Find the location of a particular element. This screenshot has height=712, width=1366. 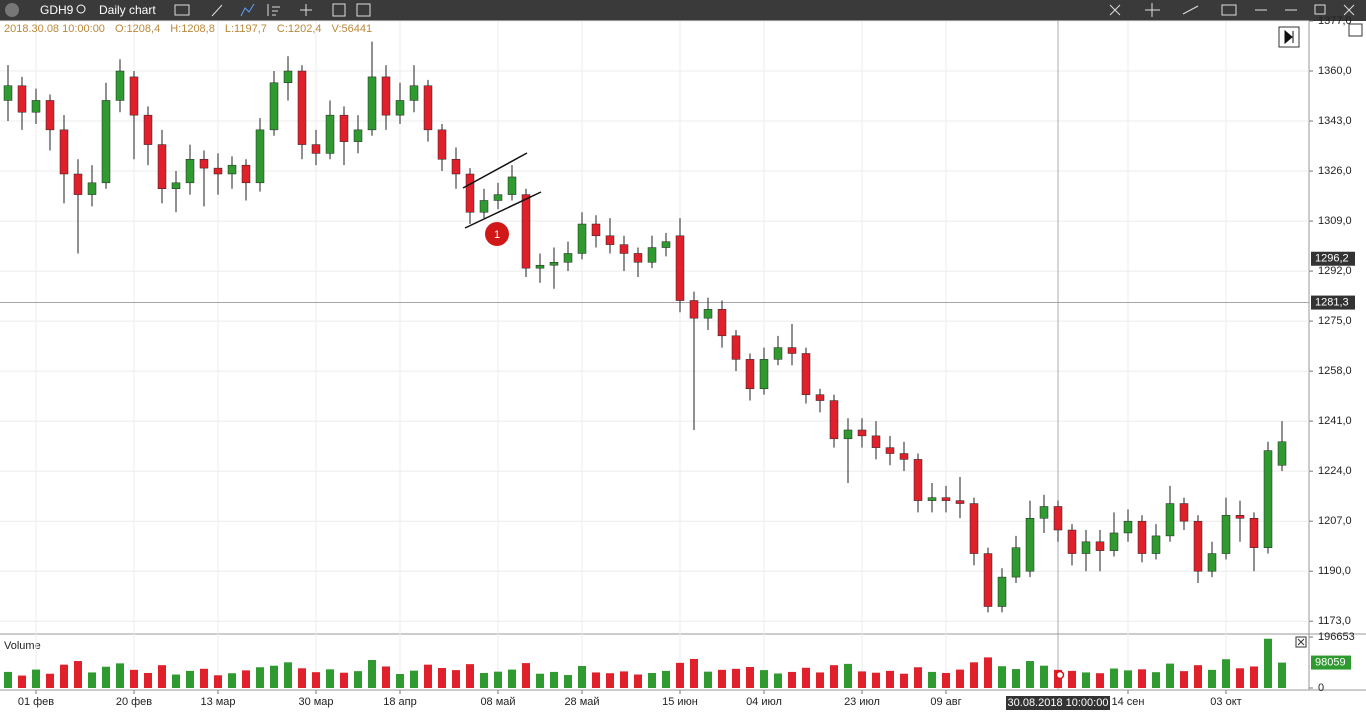

x-tick-label: 09 авг is located at coordinates (945, 702).